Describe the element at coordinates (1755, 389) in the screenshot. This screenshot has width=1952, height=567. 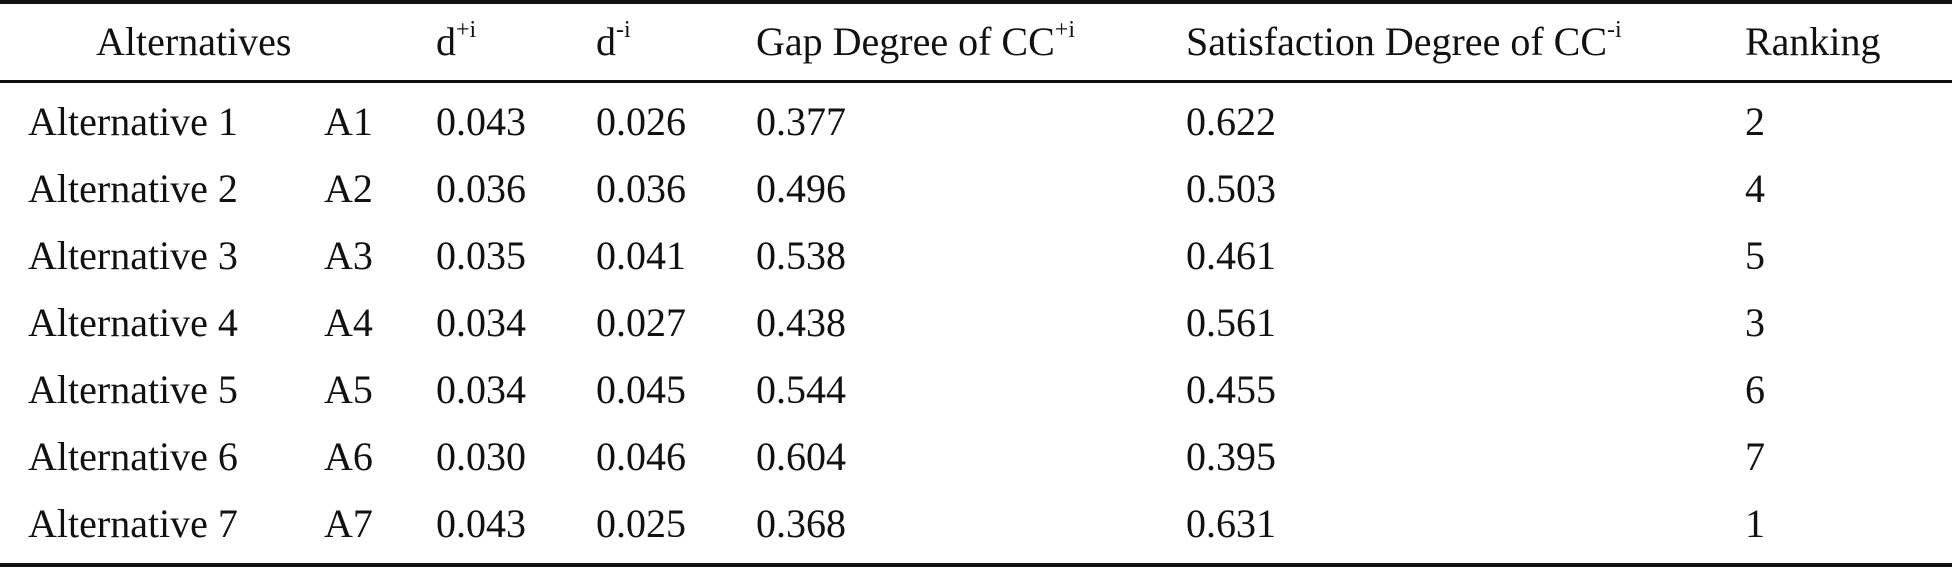
I see `ranking-value: 6` at that location.